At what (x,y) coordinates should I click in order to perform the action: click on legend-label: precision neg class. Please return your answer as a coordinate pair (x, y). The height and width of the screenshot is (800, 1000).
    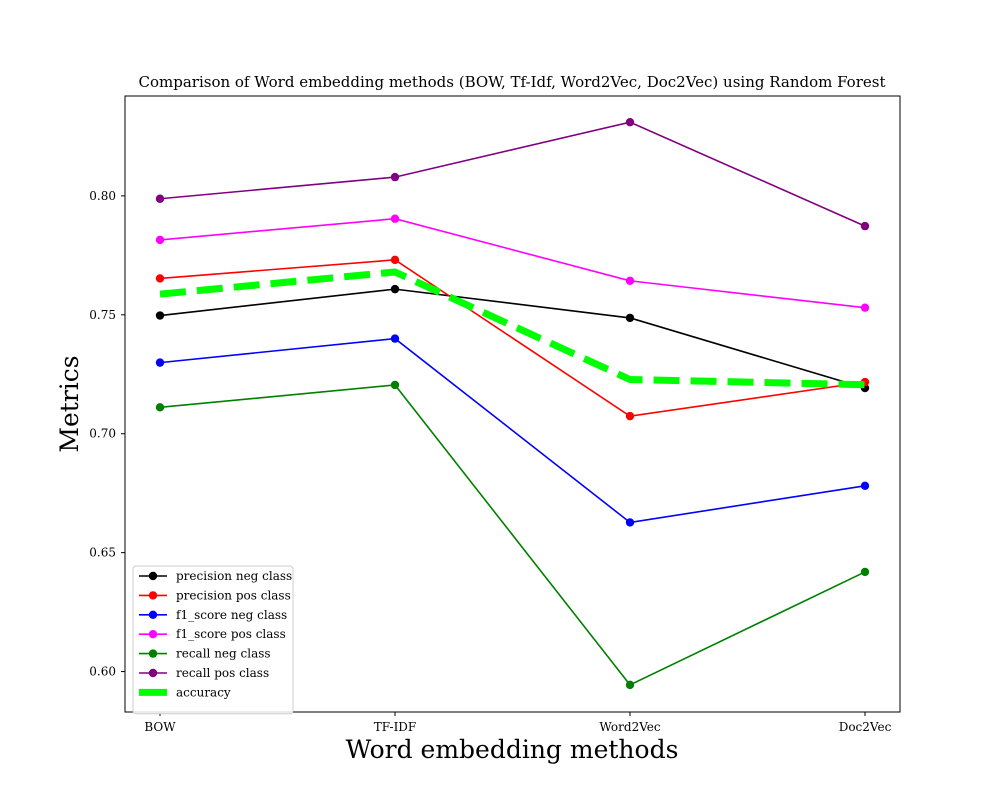
    Looking at the image, I should click on (234, 576).